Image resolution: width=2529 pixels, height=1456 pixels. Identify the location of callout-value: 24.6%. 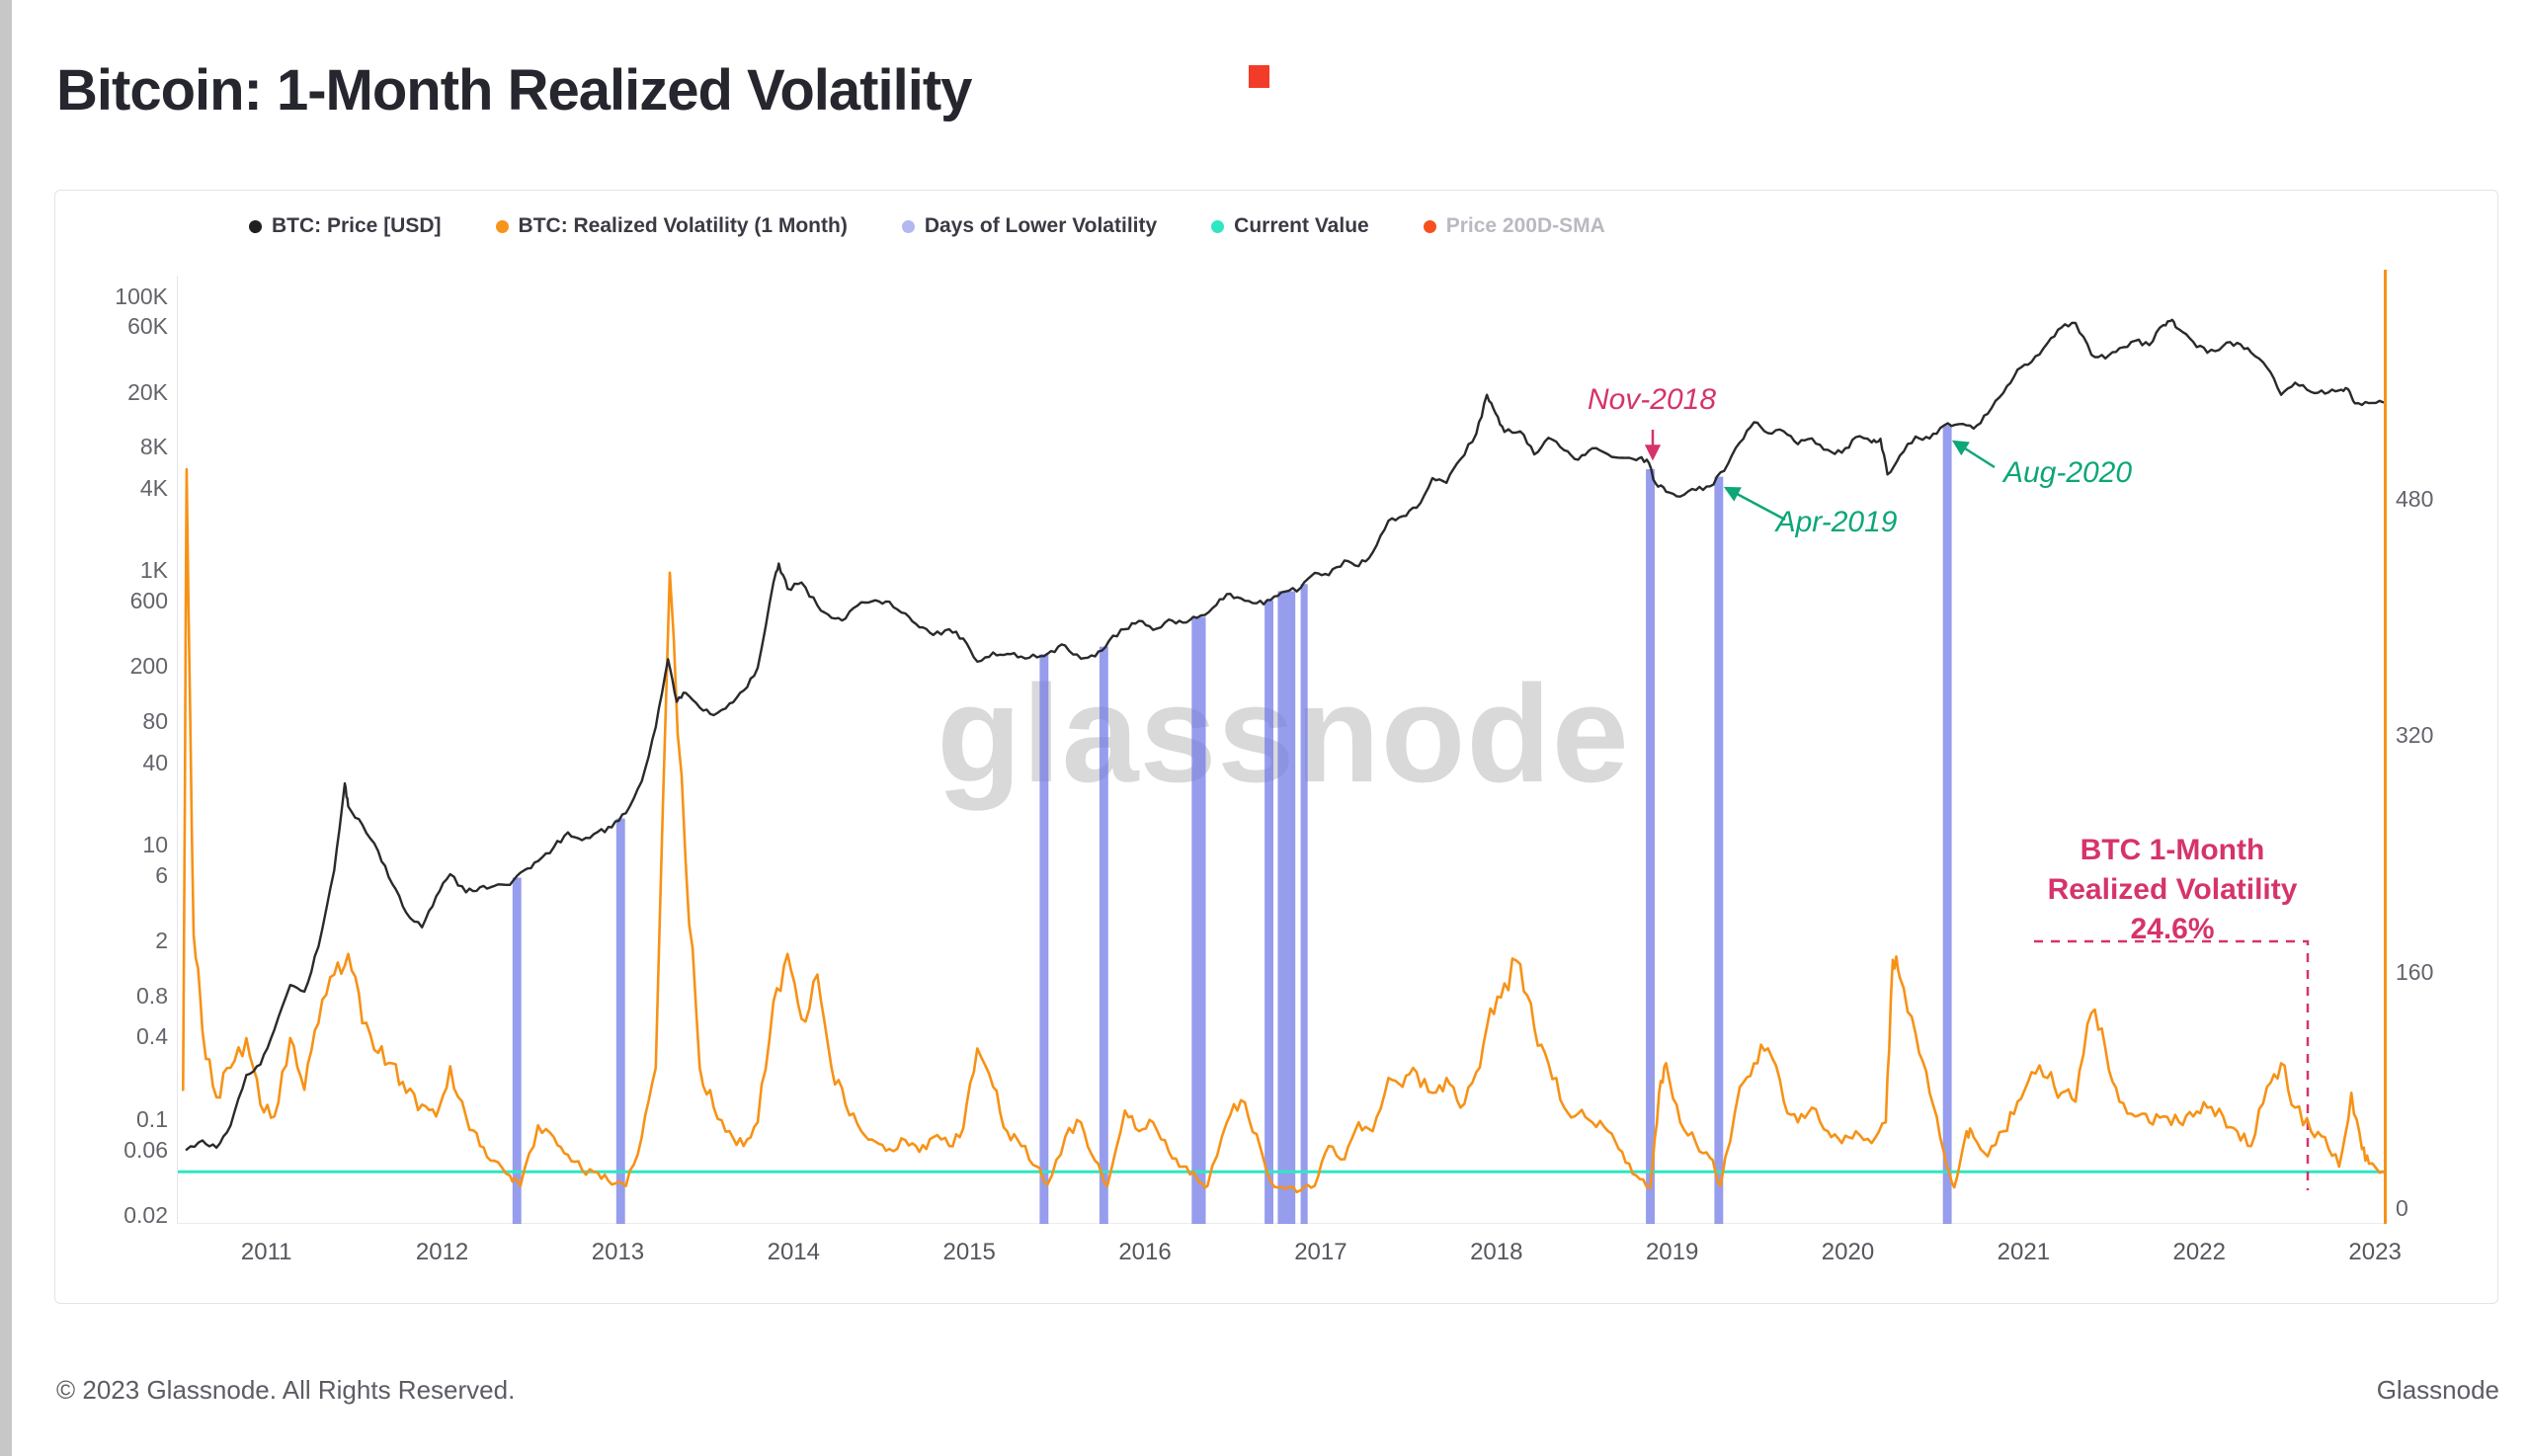
(2172, 929).